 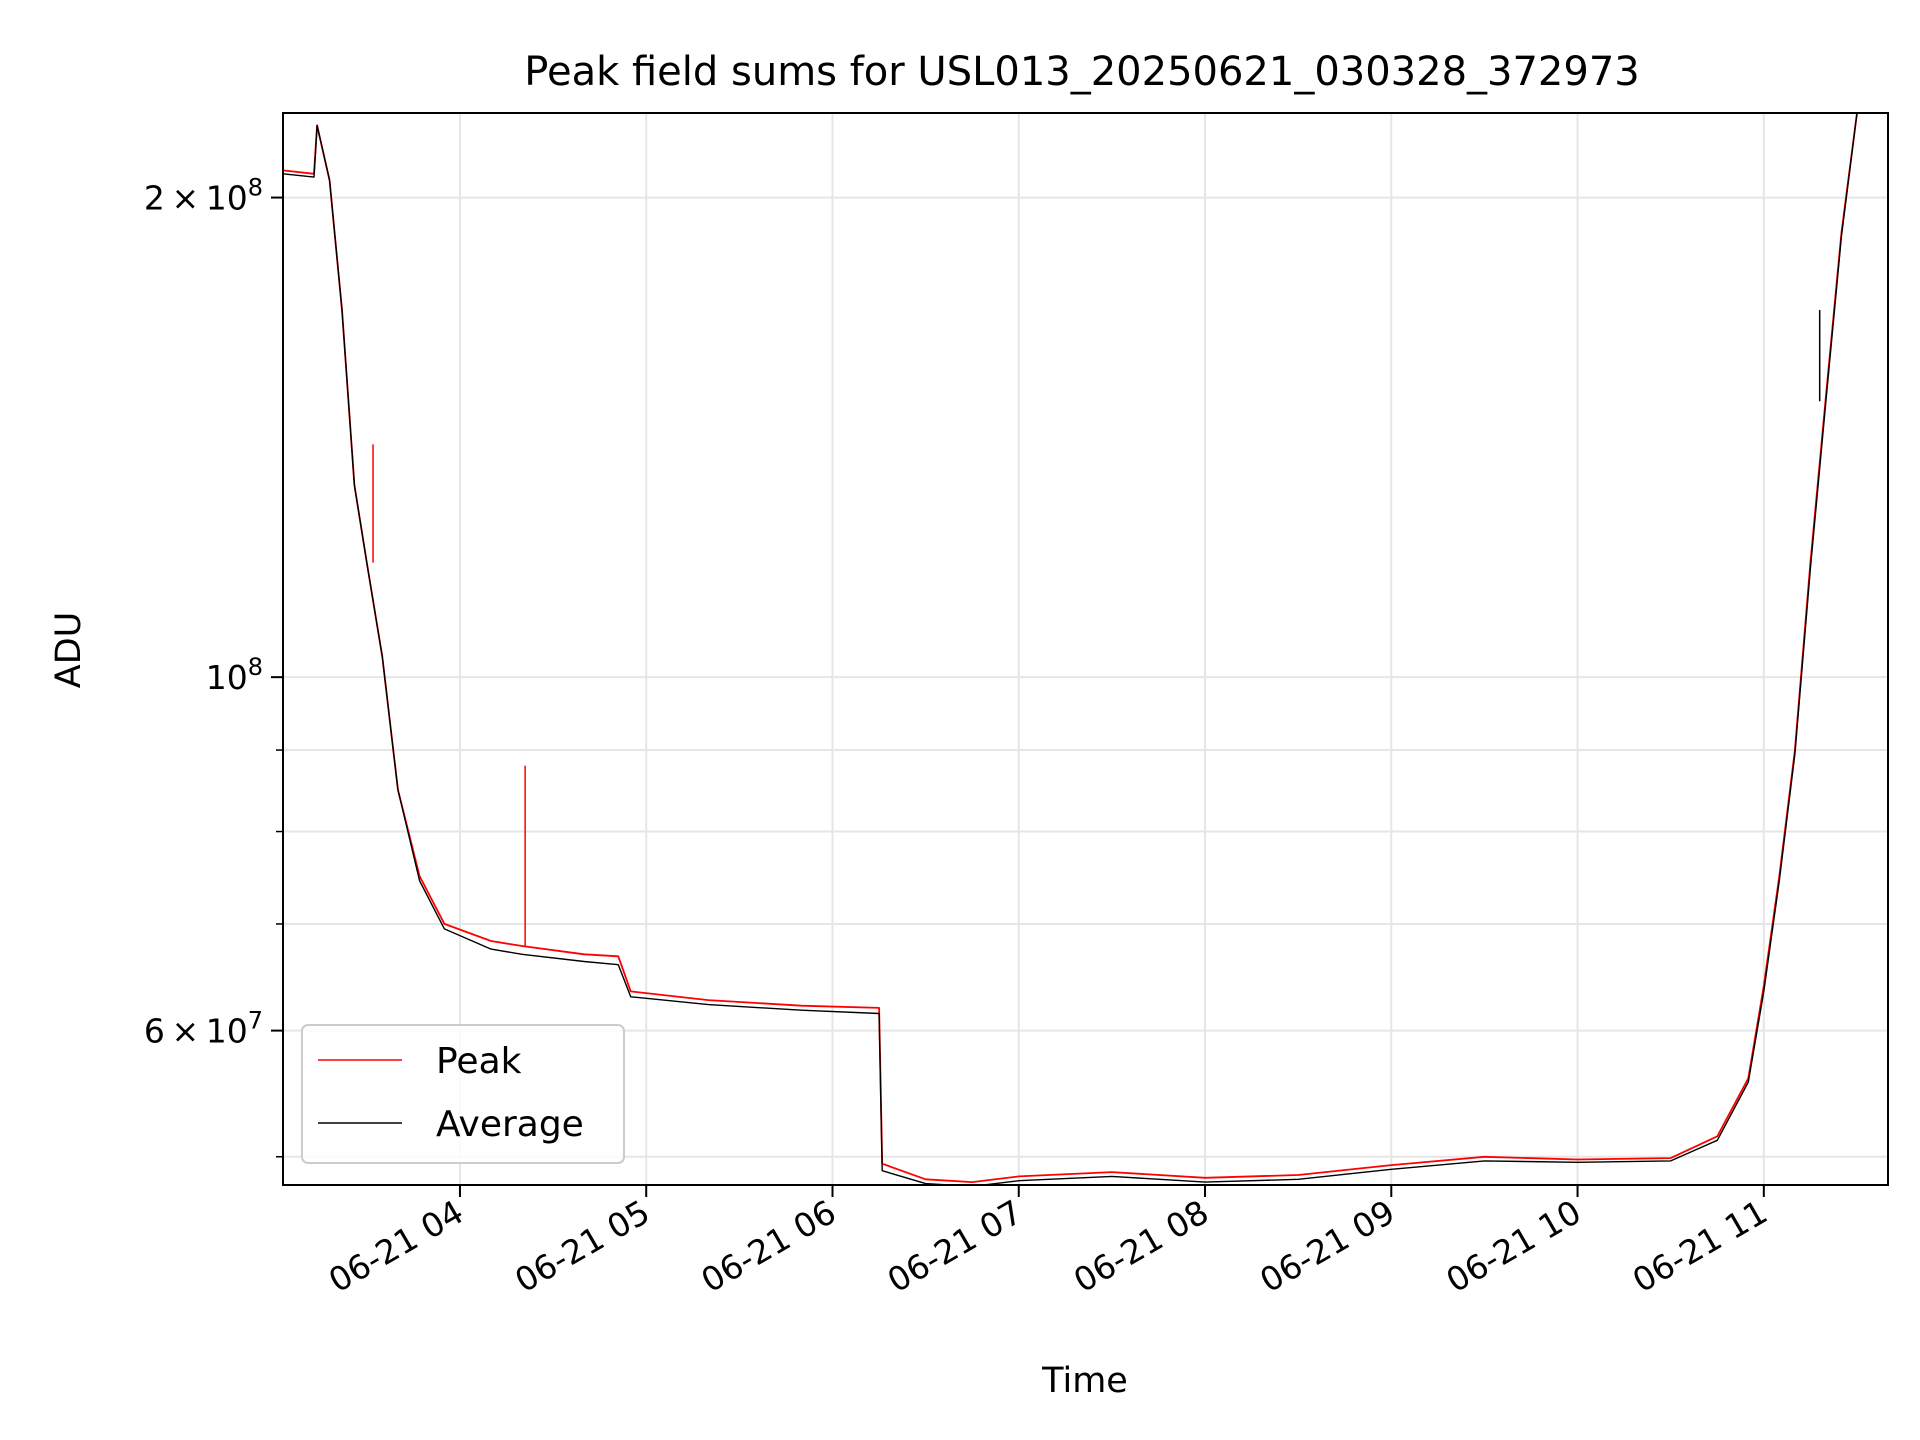 What do you see at coordinates (510, 1124) in the screenshot?
I see `legend-label-average: Average` at bounding box center [510, 1124].